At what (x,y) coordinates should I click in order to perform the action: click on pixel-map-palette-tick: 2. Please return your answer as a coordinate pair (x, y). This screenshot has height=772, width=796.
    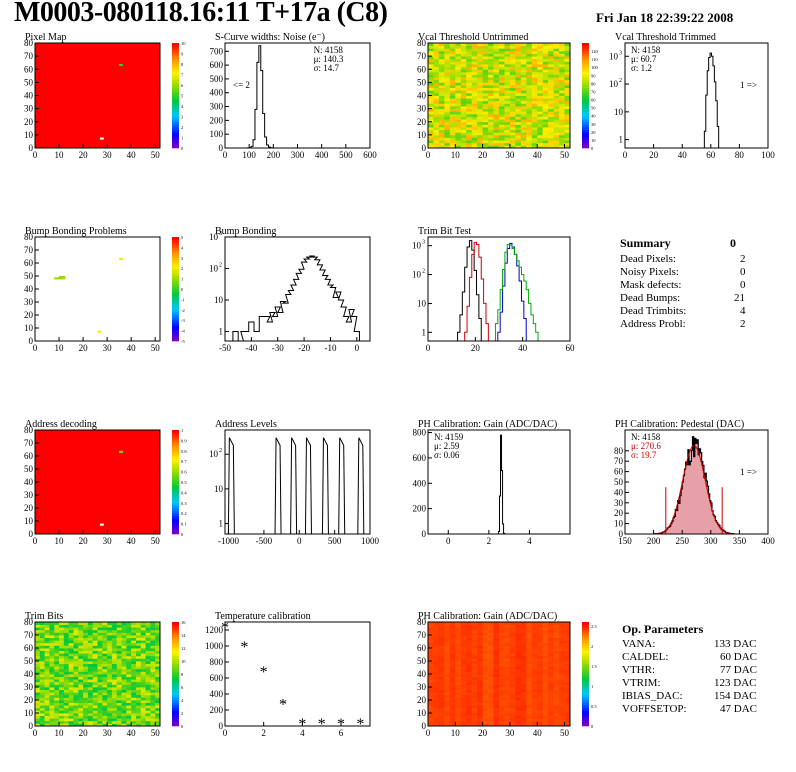
    Looking at the image, I should click on (182, 127).